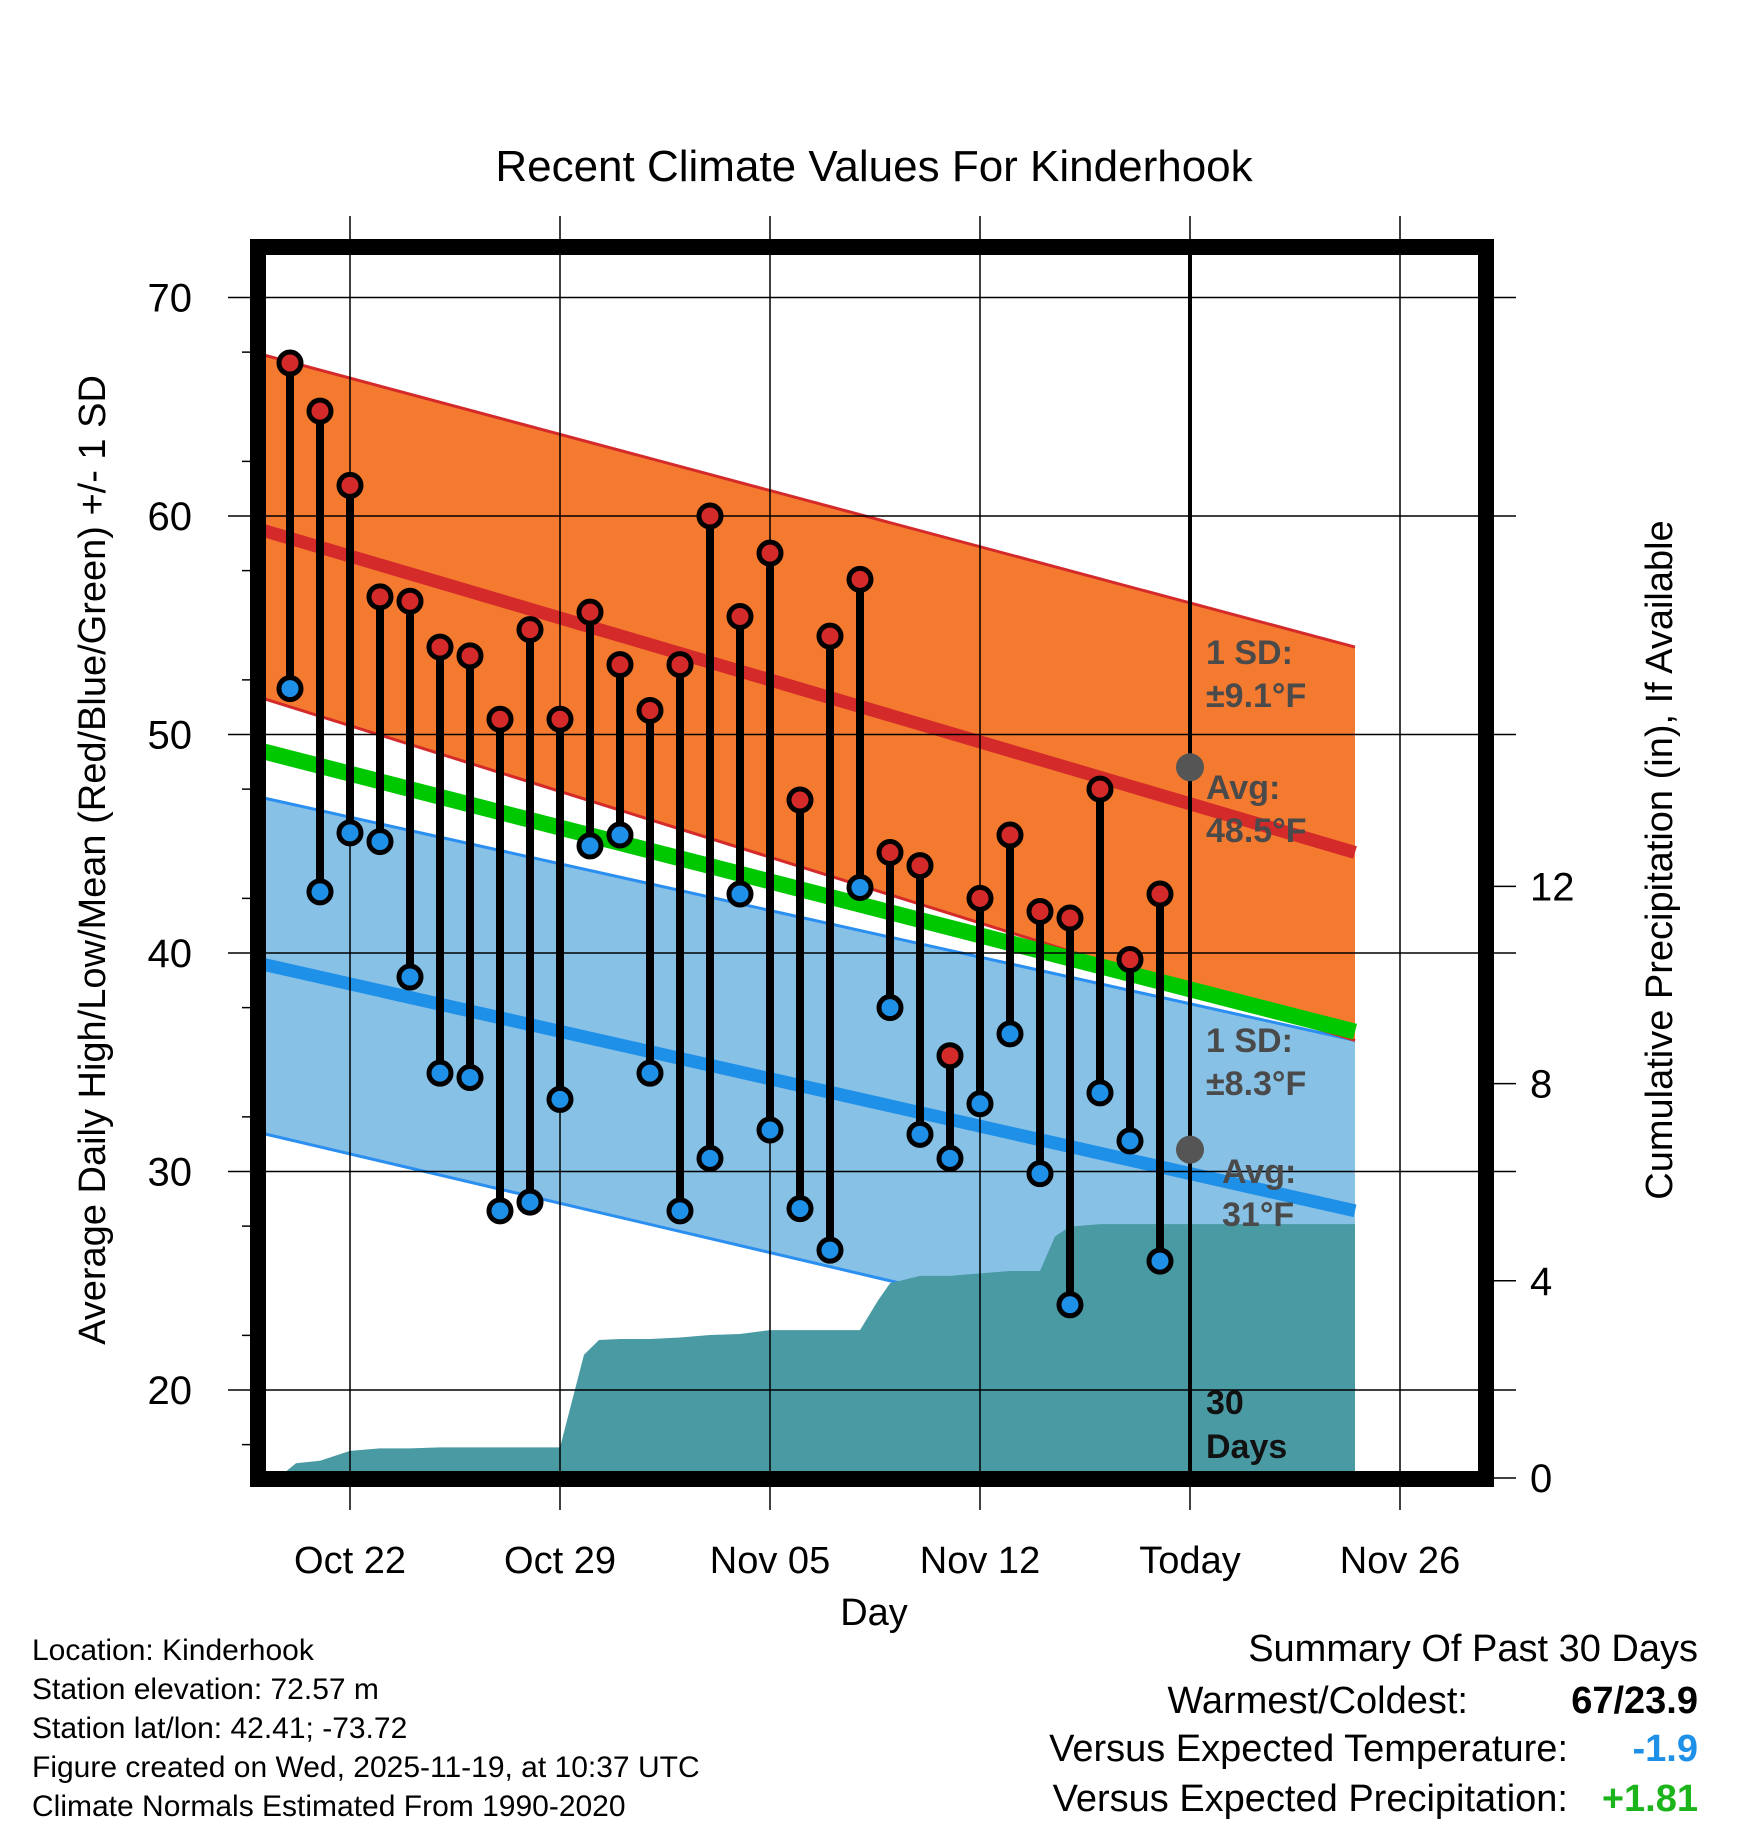  I want to click on high-sd-value: ±9.1°F, so click(1256, 696).